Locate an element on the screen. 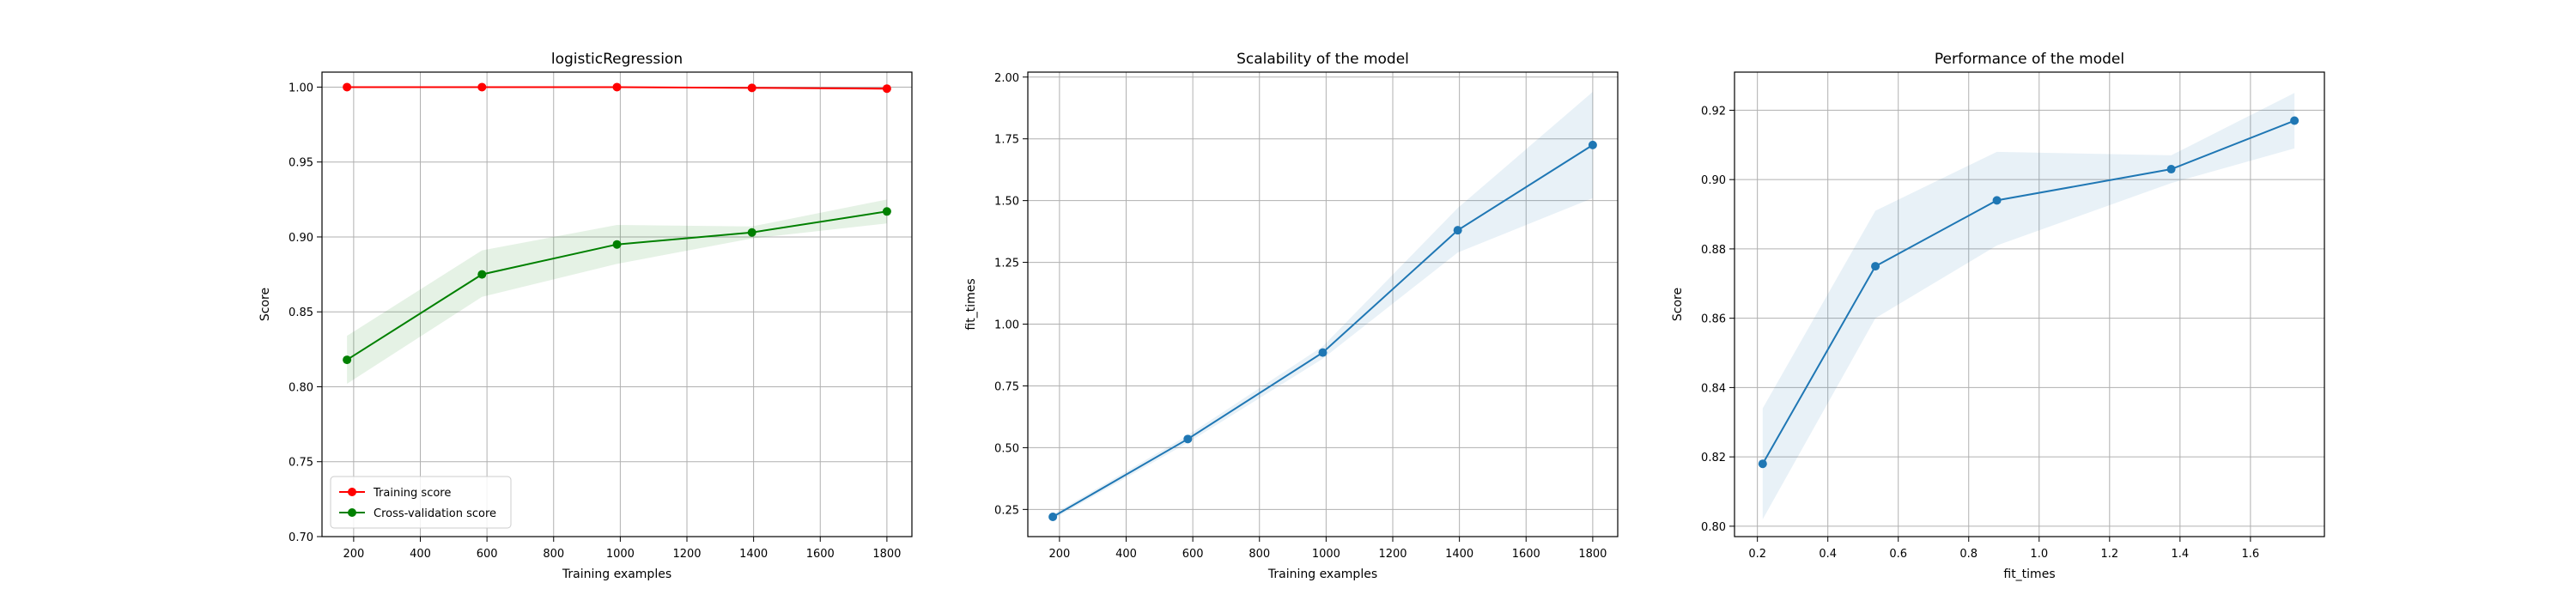  legend is located at coordinates (421, 502).